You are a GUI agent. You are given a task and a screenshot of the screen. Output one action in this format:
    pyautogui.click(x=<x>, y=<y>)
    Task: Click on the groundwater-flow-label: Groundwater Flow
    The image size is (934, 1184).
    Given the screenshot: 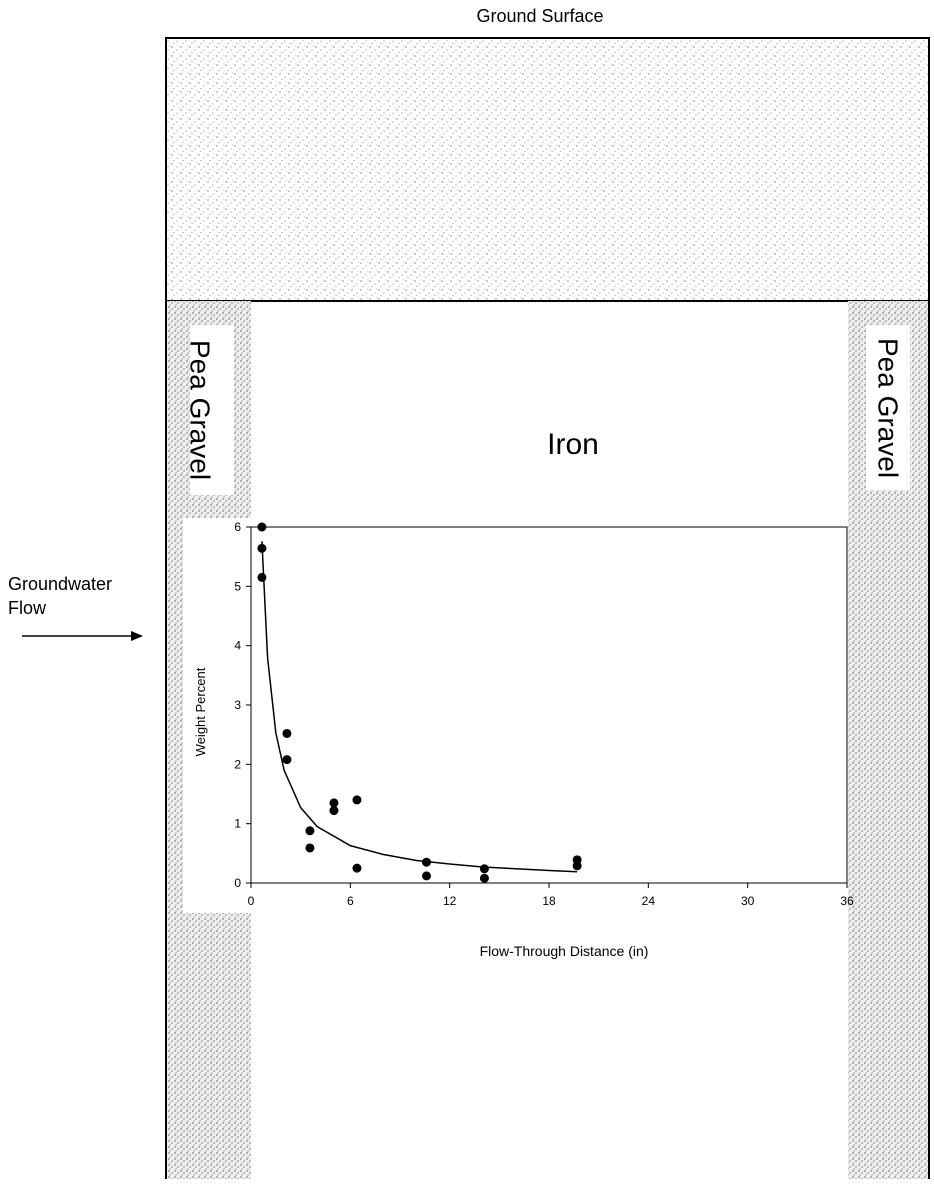 What is the action you would take?
    pyautogui.click(x=60, y=596)
    